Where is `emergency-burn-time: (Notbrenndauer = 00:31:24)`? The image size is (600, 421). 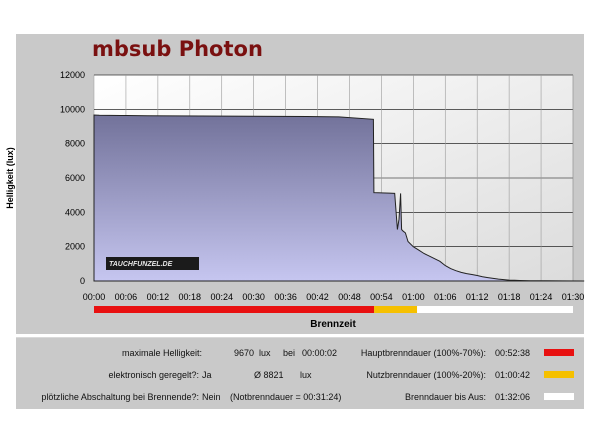
emergency-burn-time: (Notbrenndauer = 00:31:24) is located at coordinates (286, 397).